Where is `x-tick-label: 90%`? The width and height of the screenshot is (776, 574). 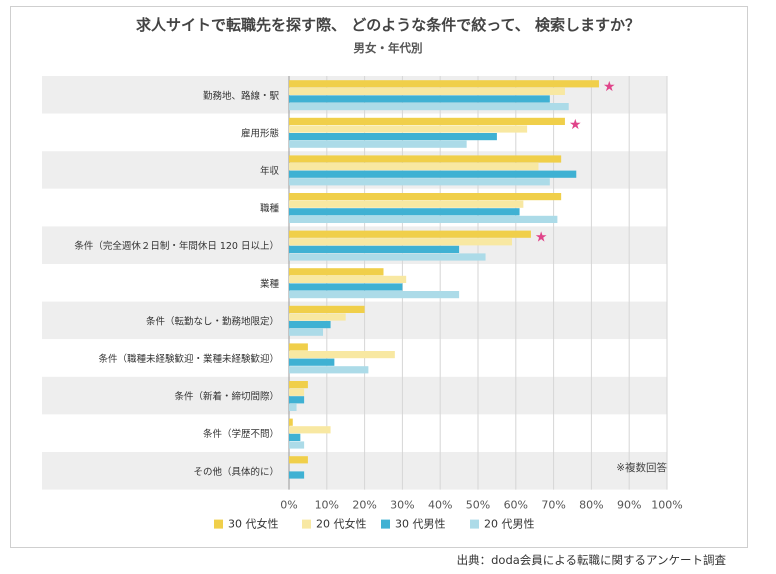
x-tick-label: 90% is located at coordinates (629, 505).